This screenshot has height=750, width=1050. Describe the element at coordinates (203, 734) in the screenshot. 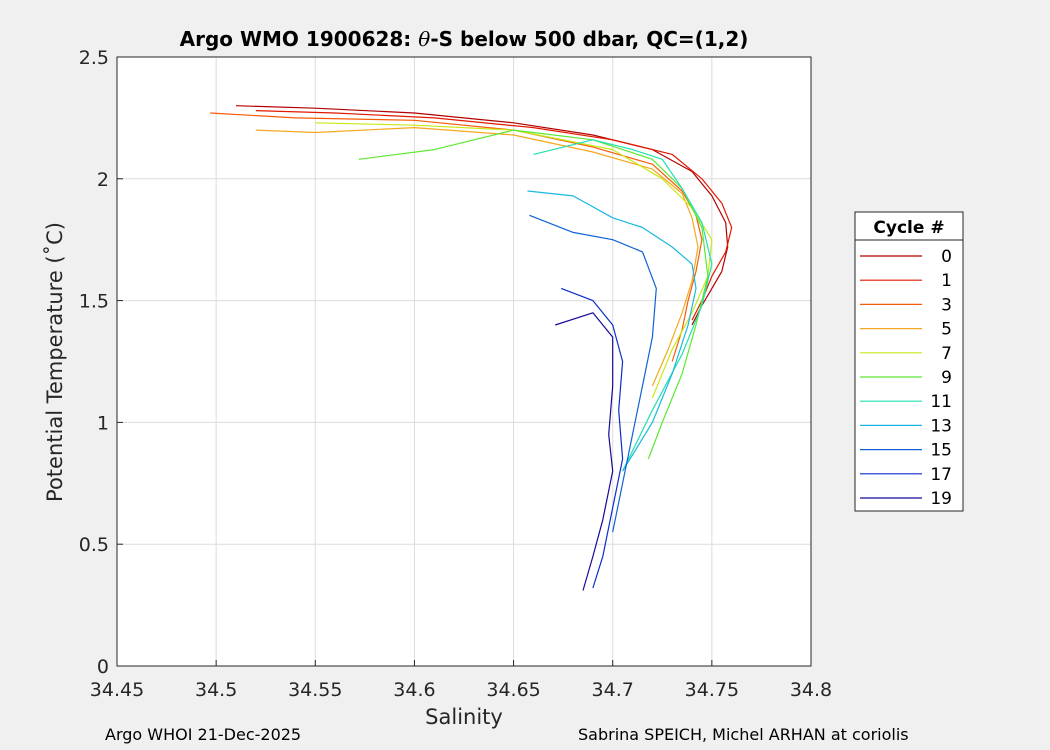

I see `footer-left: Argo WHOI 21-Dec-2025` at that location.